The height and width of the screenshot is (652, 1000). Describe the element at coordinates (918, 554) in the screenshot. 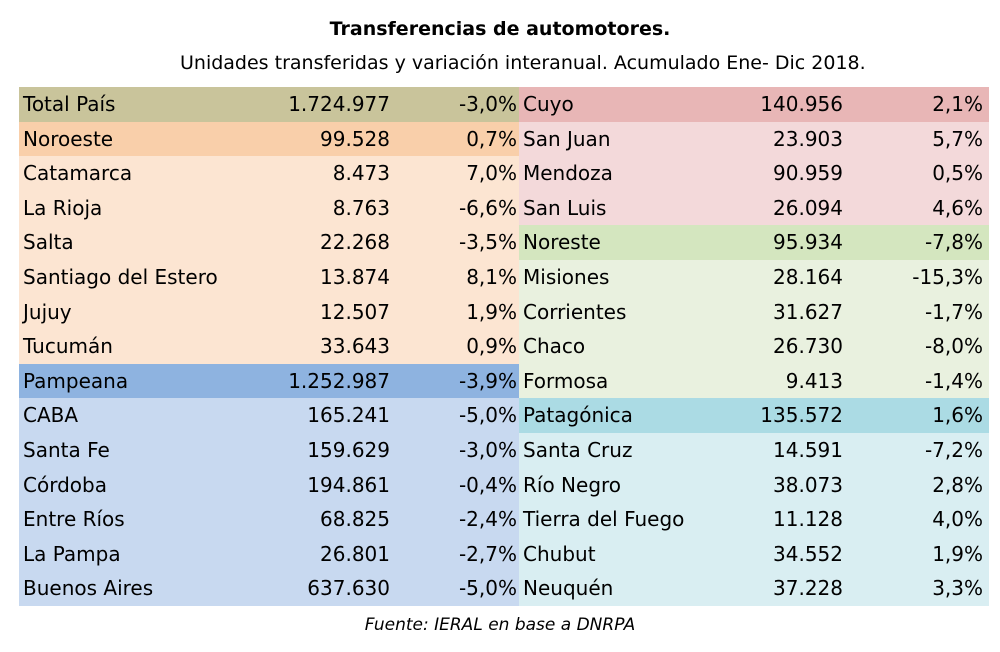

I see `right-variation: 1,9%` at that location.